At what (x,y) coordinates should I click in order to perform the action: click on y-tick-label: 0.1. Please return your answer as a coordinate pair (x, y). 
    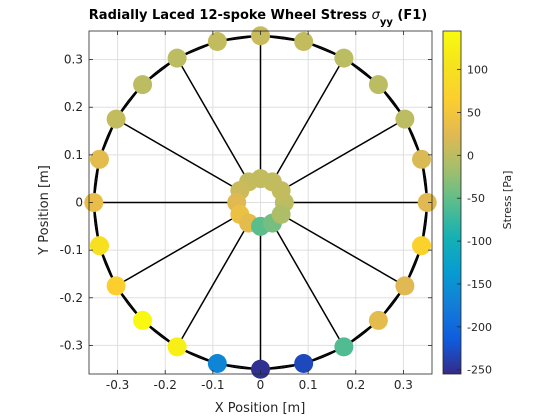
    Looking at the image, I should click on (73, 155).